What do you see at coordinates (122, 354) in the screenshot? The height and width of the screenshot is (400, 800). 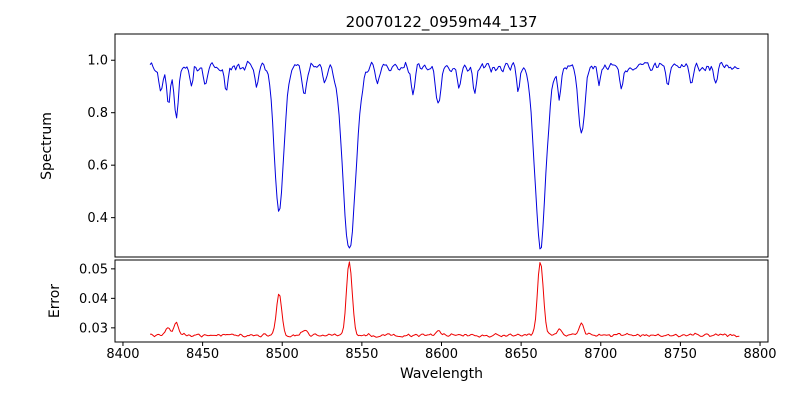 I see `x-tick-label: 8400` at bounding box center [122, 354].